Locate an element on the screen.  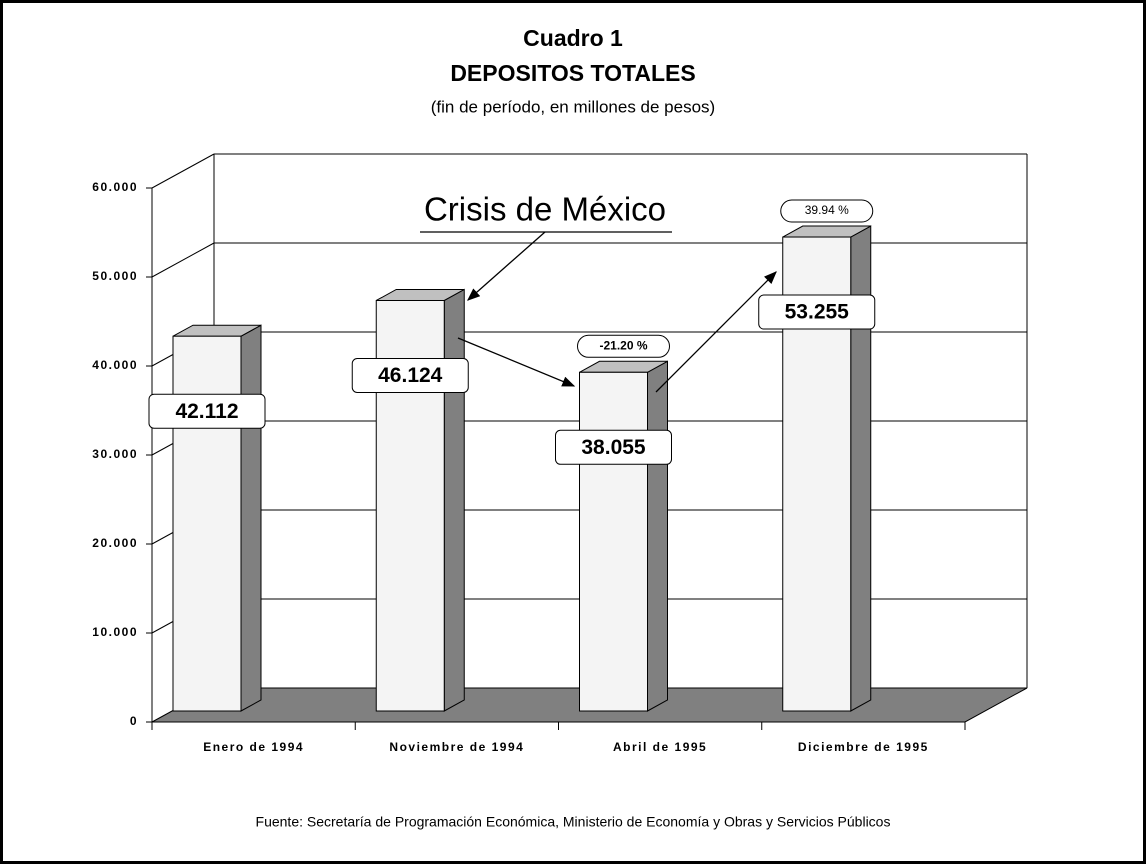
y-tick-label: 50.000 is located at coordinates (115, 276).